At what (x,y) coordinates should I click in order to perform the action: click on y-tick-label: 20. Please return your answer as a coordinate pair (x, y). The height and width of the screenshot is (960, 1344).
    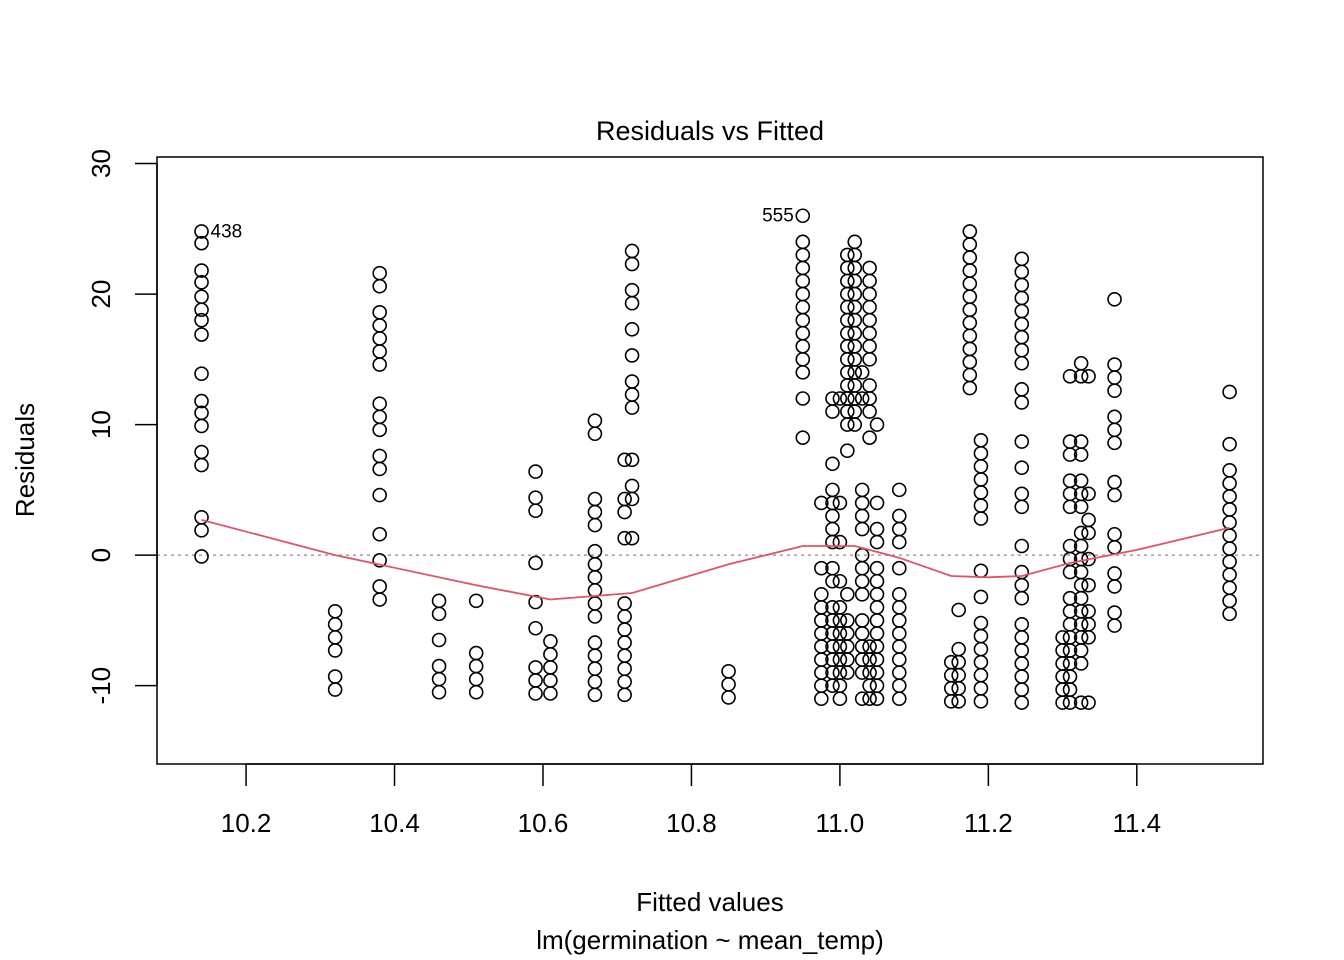
    Looking at the image, I should click on (101, 294).